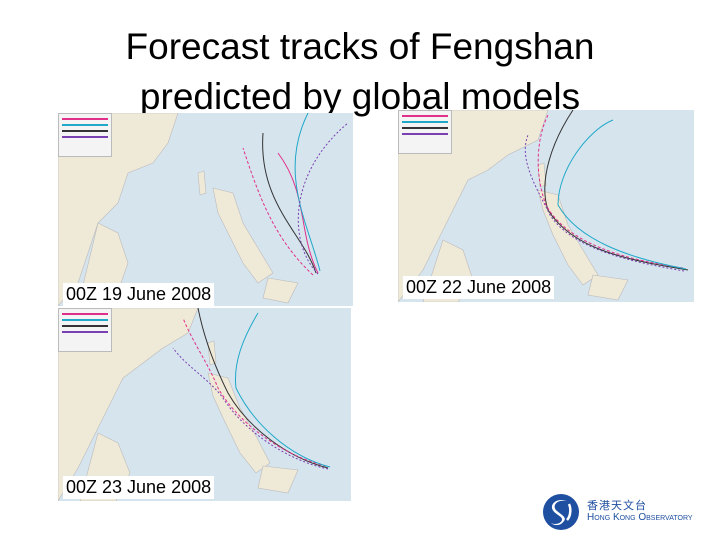 This screenshot has width=720, height=540. What do you see at coordinates (139, 487) in the screenshot?
I see `panel-3-caption: 00Z 23 June 2008` at bounding box center [139, 487].